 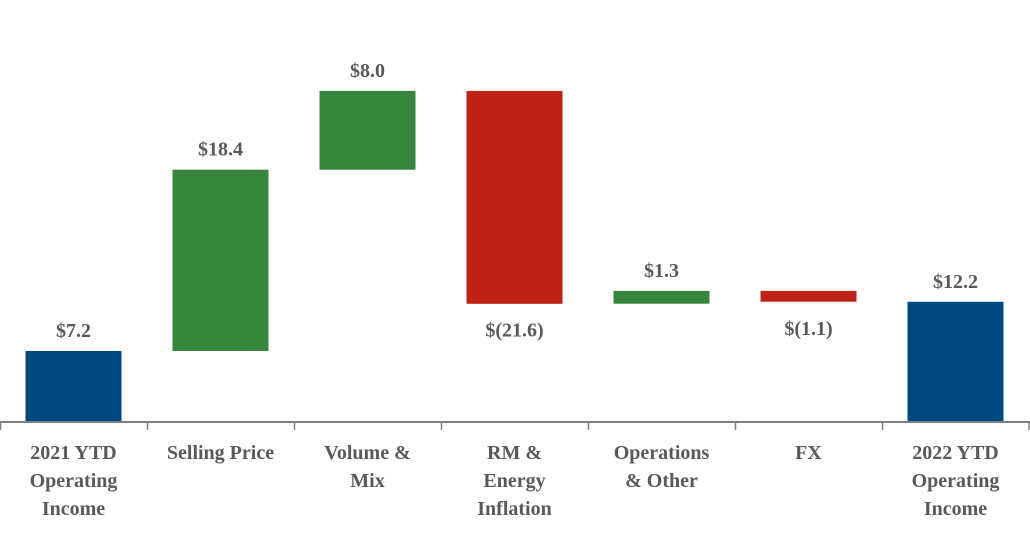 I want to click on category-label-3: RM & Energy Inflation, so click(x=514, y=481).